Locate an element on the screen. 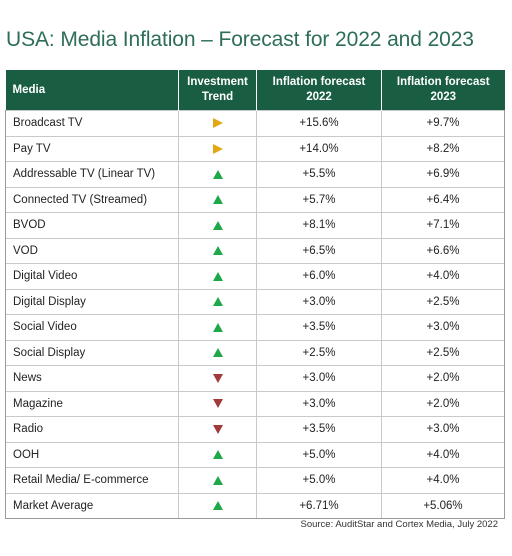  media-cell: Addressable TV (Linear TV) is located at coordinates (92, 174).